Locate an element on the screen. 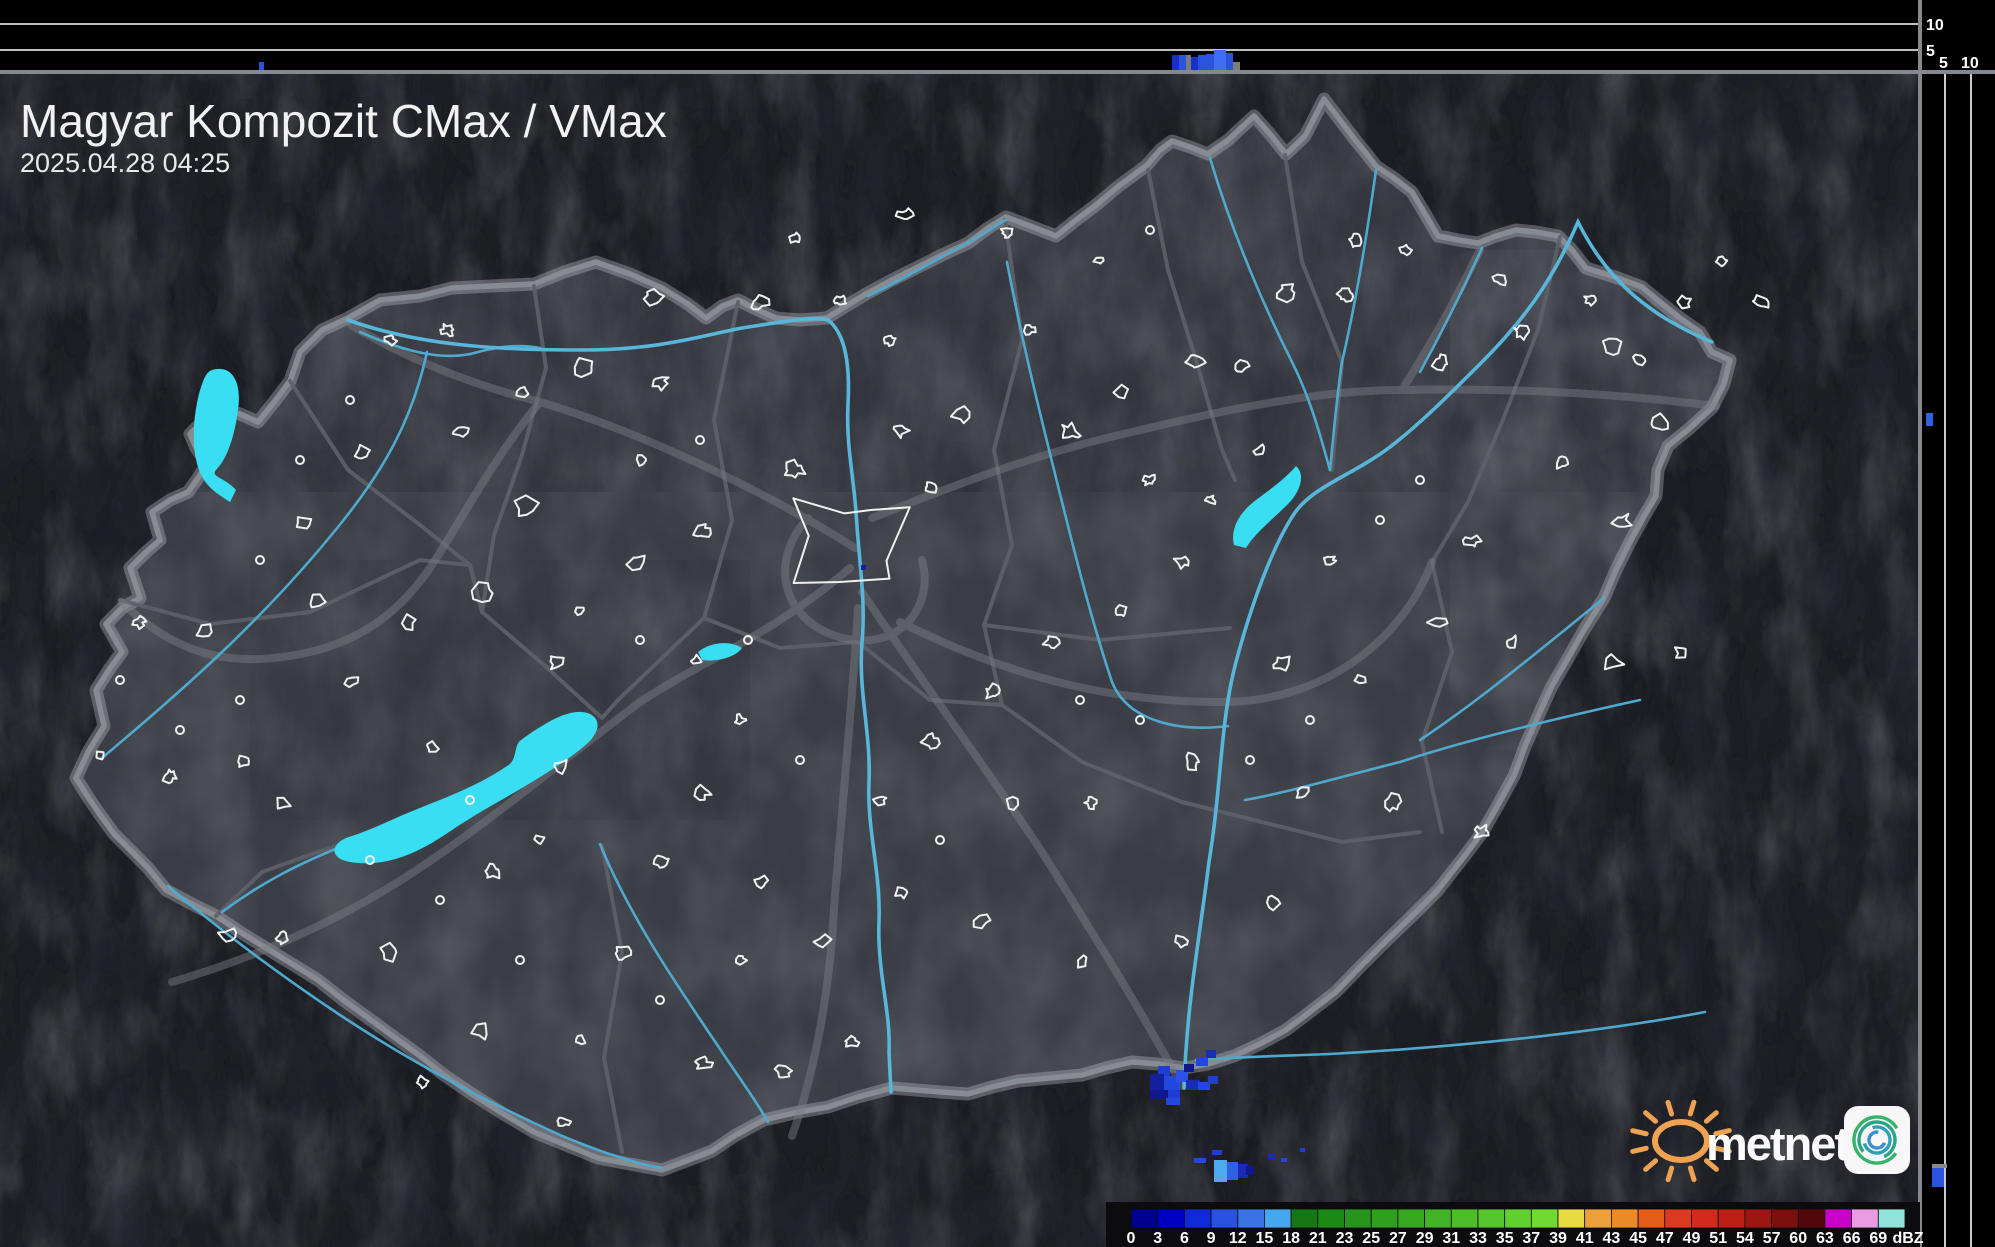  legend-tick-label: 43 is located at coordinates (1612, 1238).